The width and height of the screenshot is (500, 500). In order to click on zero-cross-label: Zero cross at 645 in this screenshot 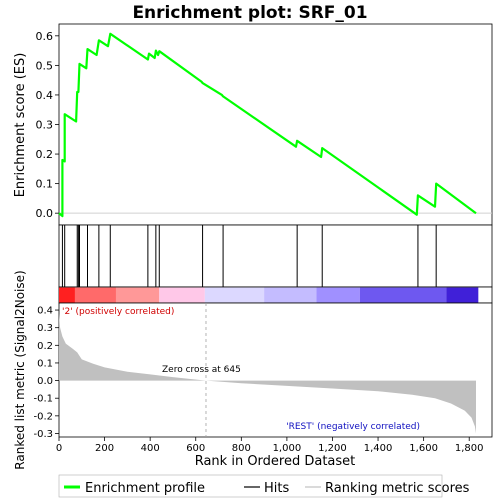, I will do `click(201, 370)`.